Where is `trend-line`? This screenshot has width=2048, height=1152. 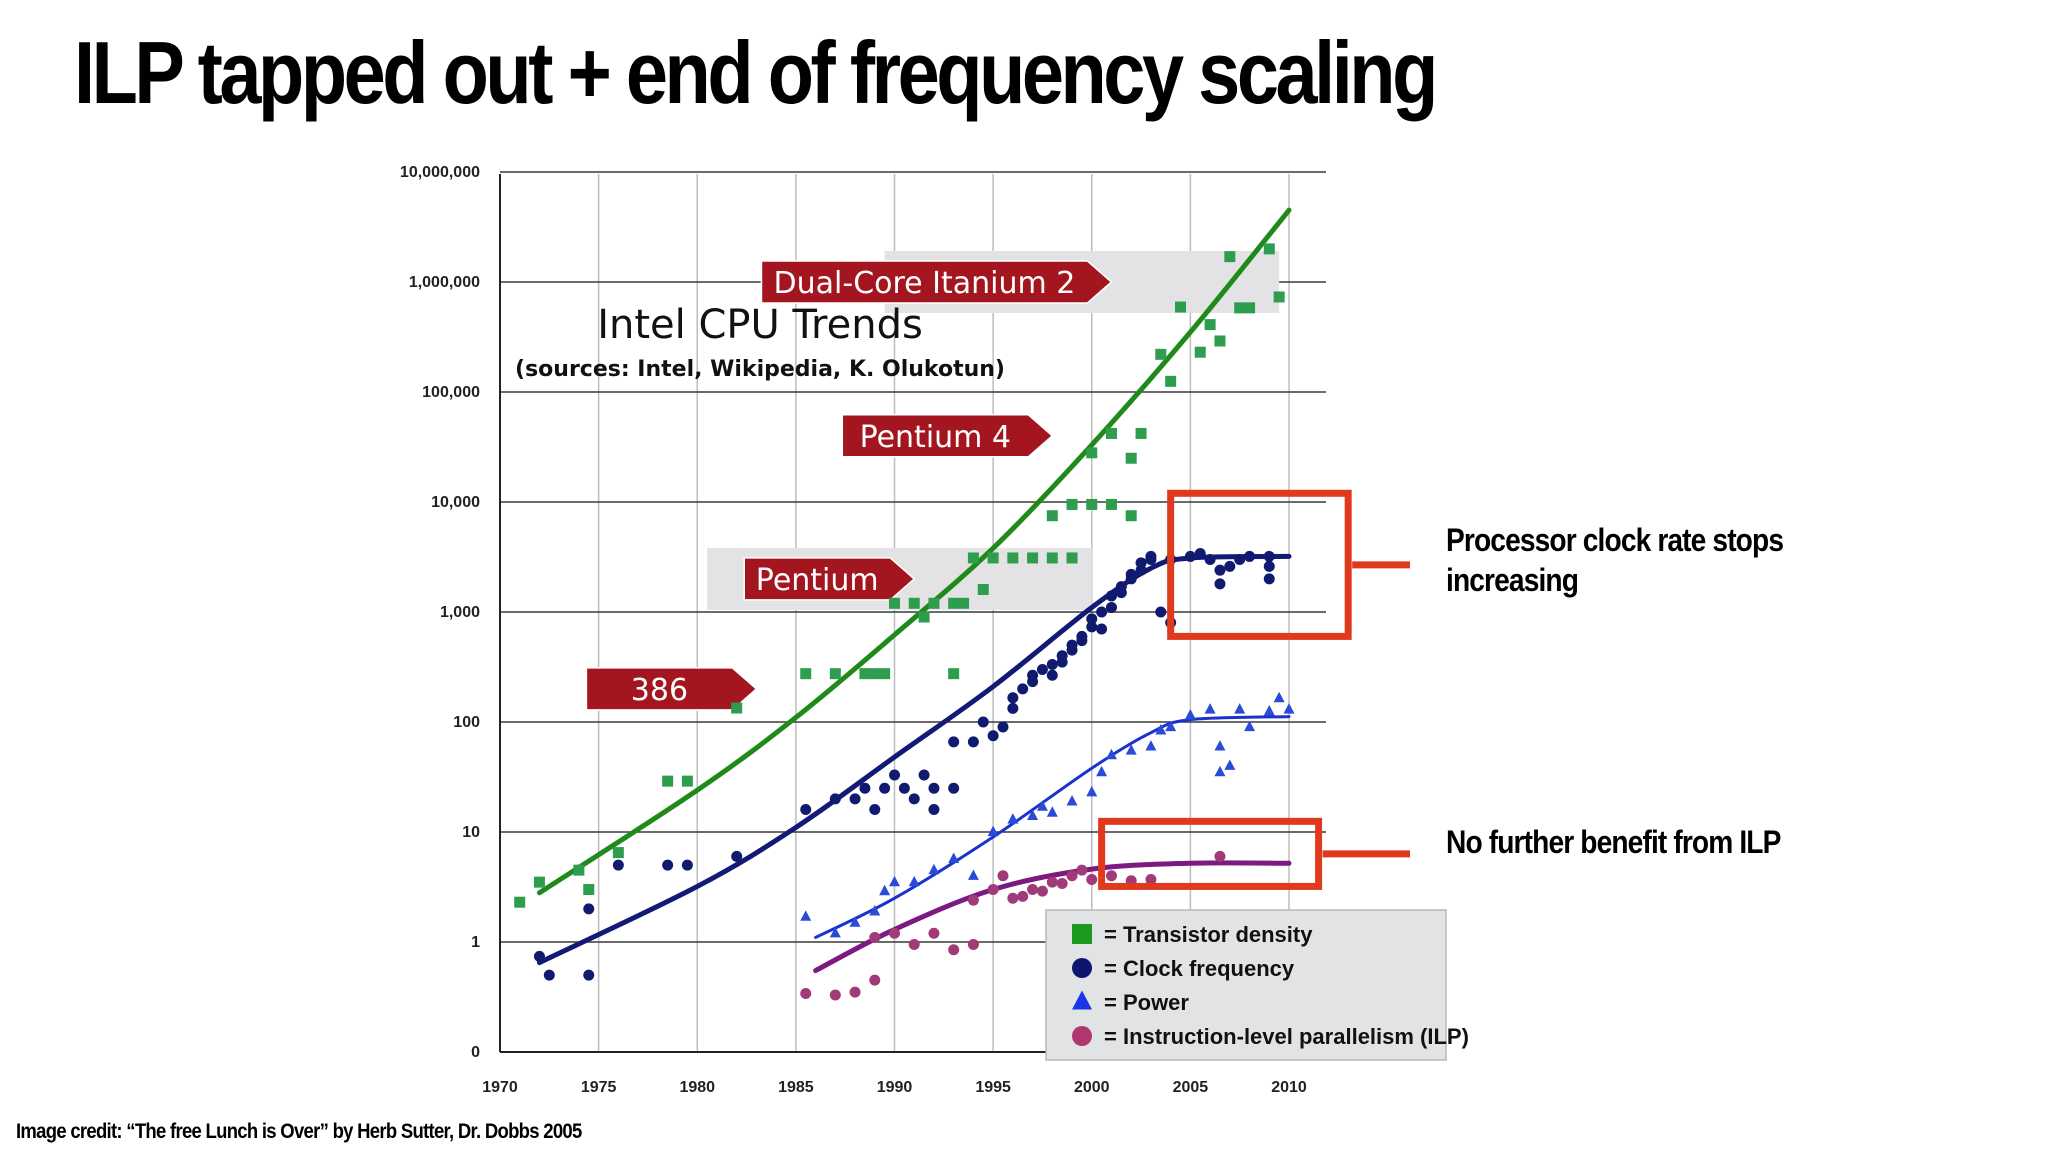
trend-line is located at coordinates (1052, 917).